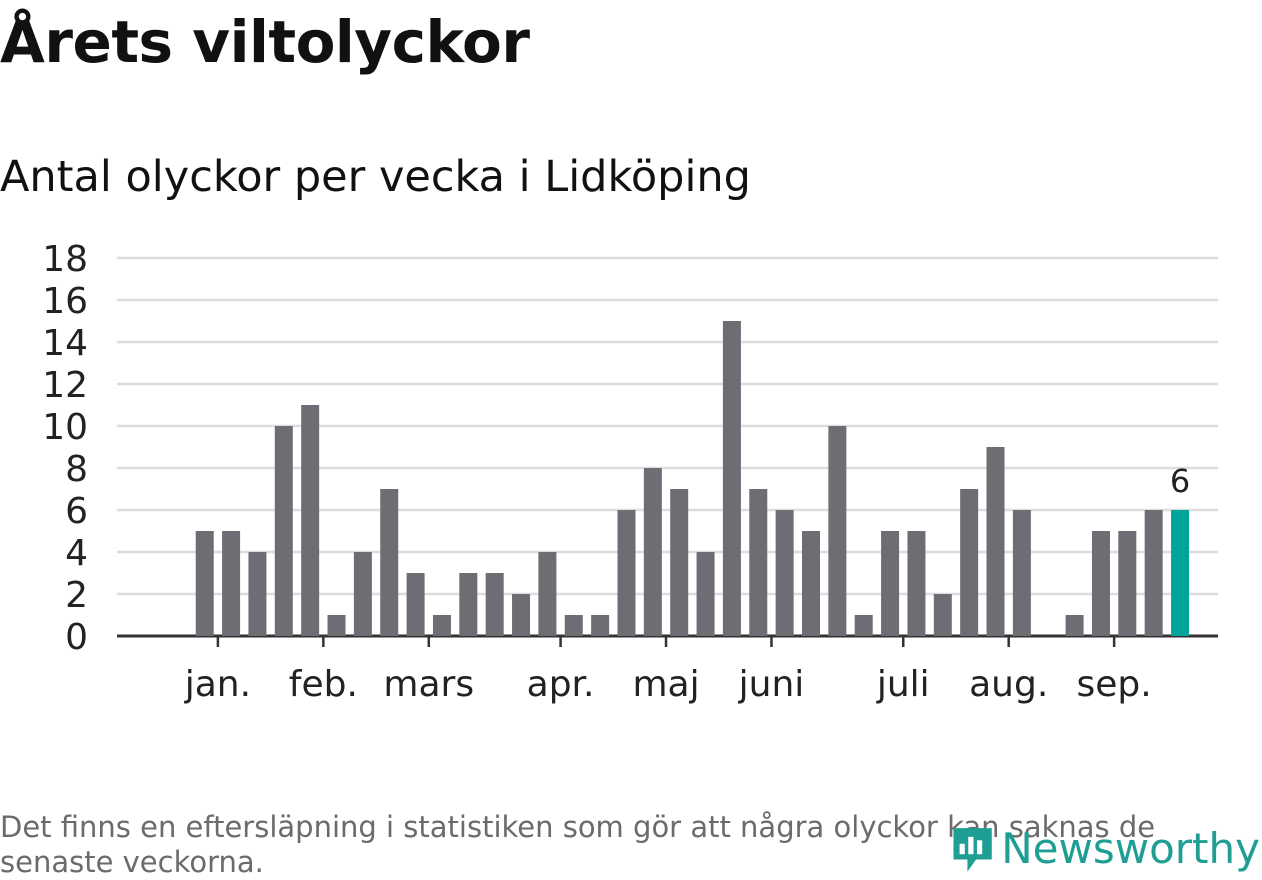  Describe the element at coordinates (428, 684) in the screenshot. I see `x-tick-label: mars` at that location.